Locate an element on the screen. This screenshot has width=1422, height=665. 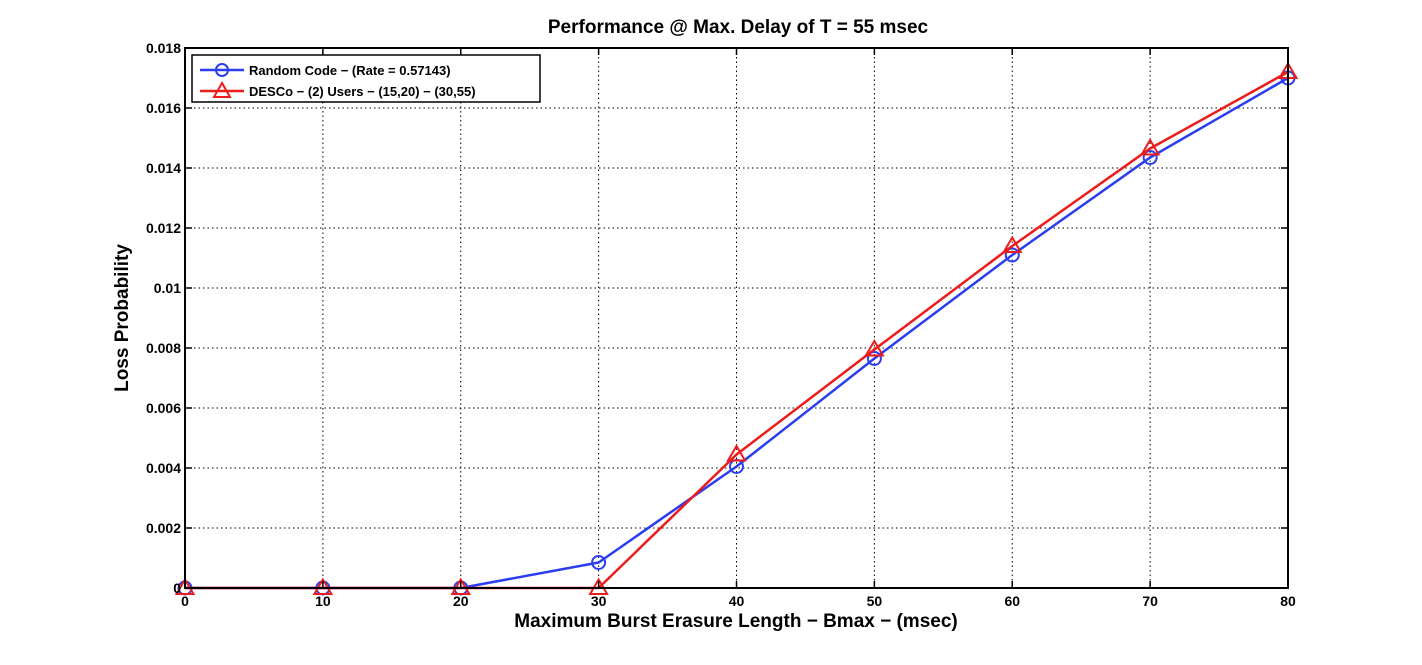
x-tick-label: 50 is located at coordinates (875, 601).